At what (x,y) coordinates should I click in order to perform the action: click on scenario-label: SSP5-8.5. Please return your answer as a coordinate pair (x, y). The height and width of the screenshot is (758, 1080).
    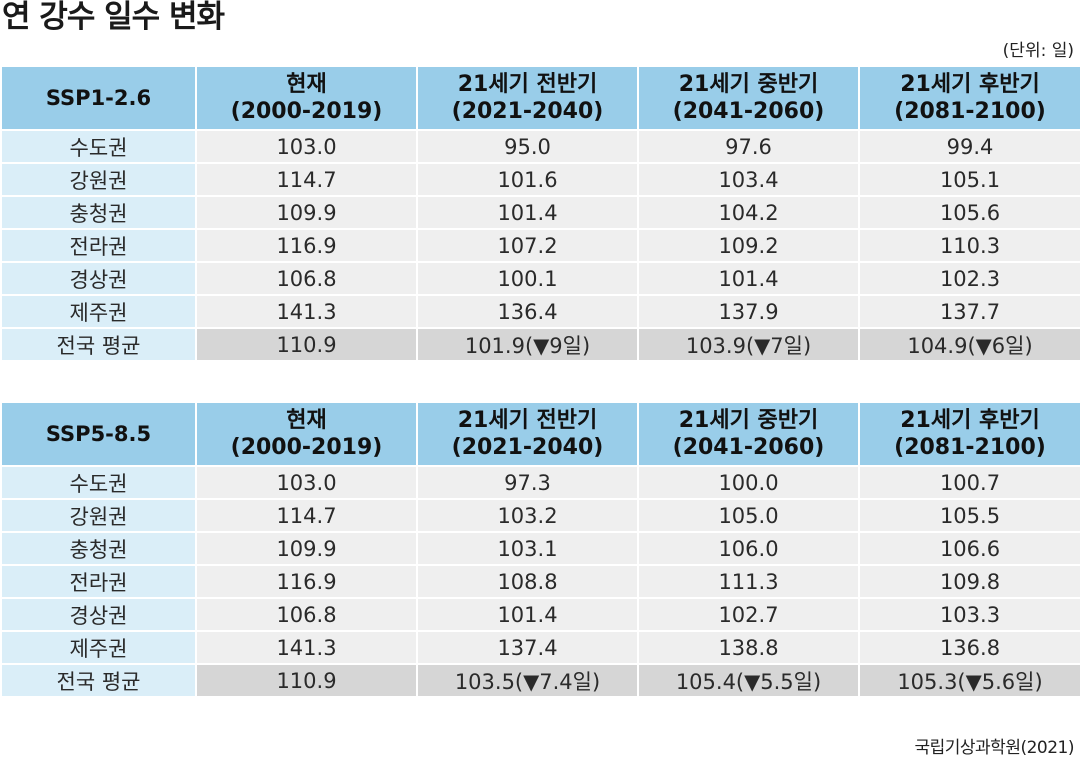
    Looking at the image, I should click on (98, 434).